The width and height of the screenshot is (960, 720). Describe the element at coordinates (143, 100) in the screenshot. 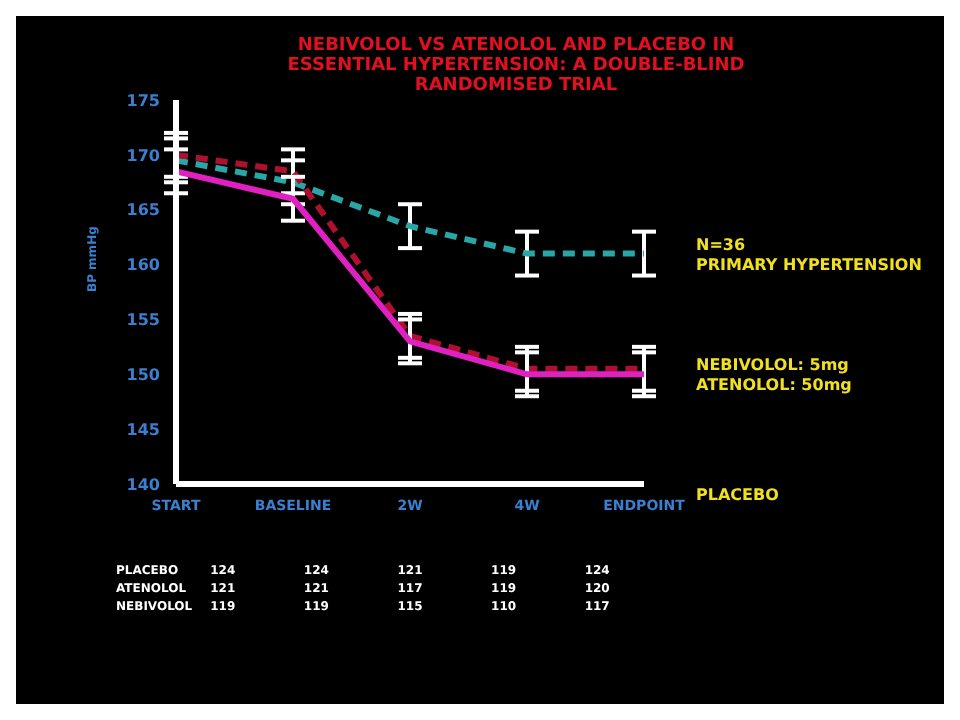

I see `y-tick-label: 175` at that location.